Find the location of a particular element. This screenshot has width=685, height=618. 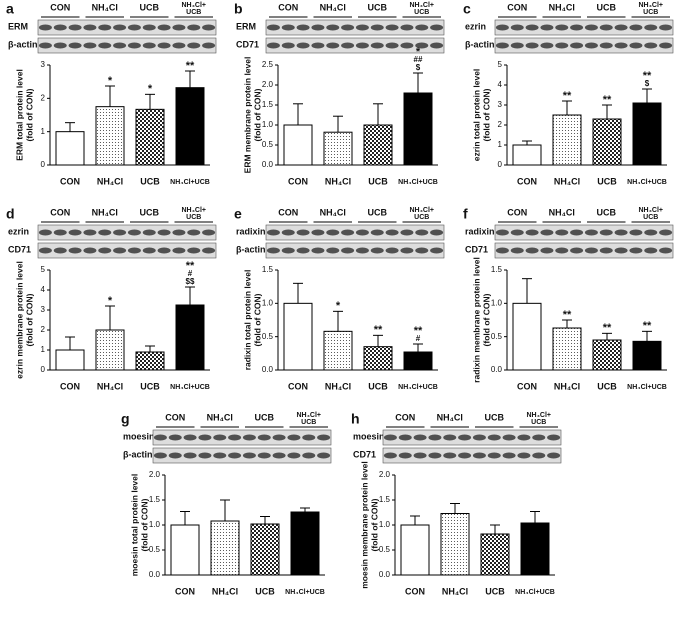

blot-row-label: β-actin is located at coordinates (480, 44).